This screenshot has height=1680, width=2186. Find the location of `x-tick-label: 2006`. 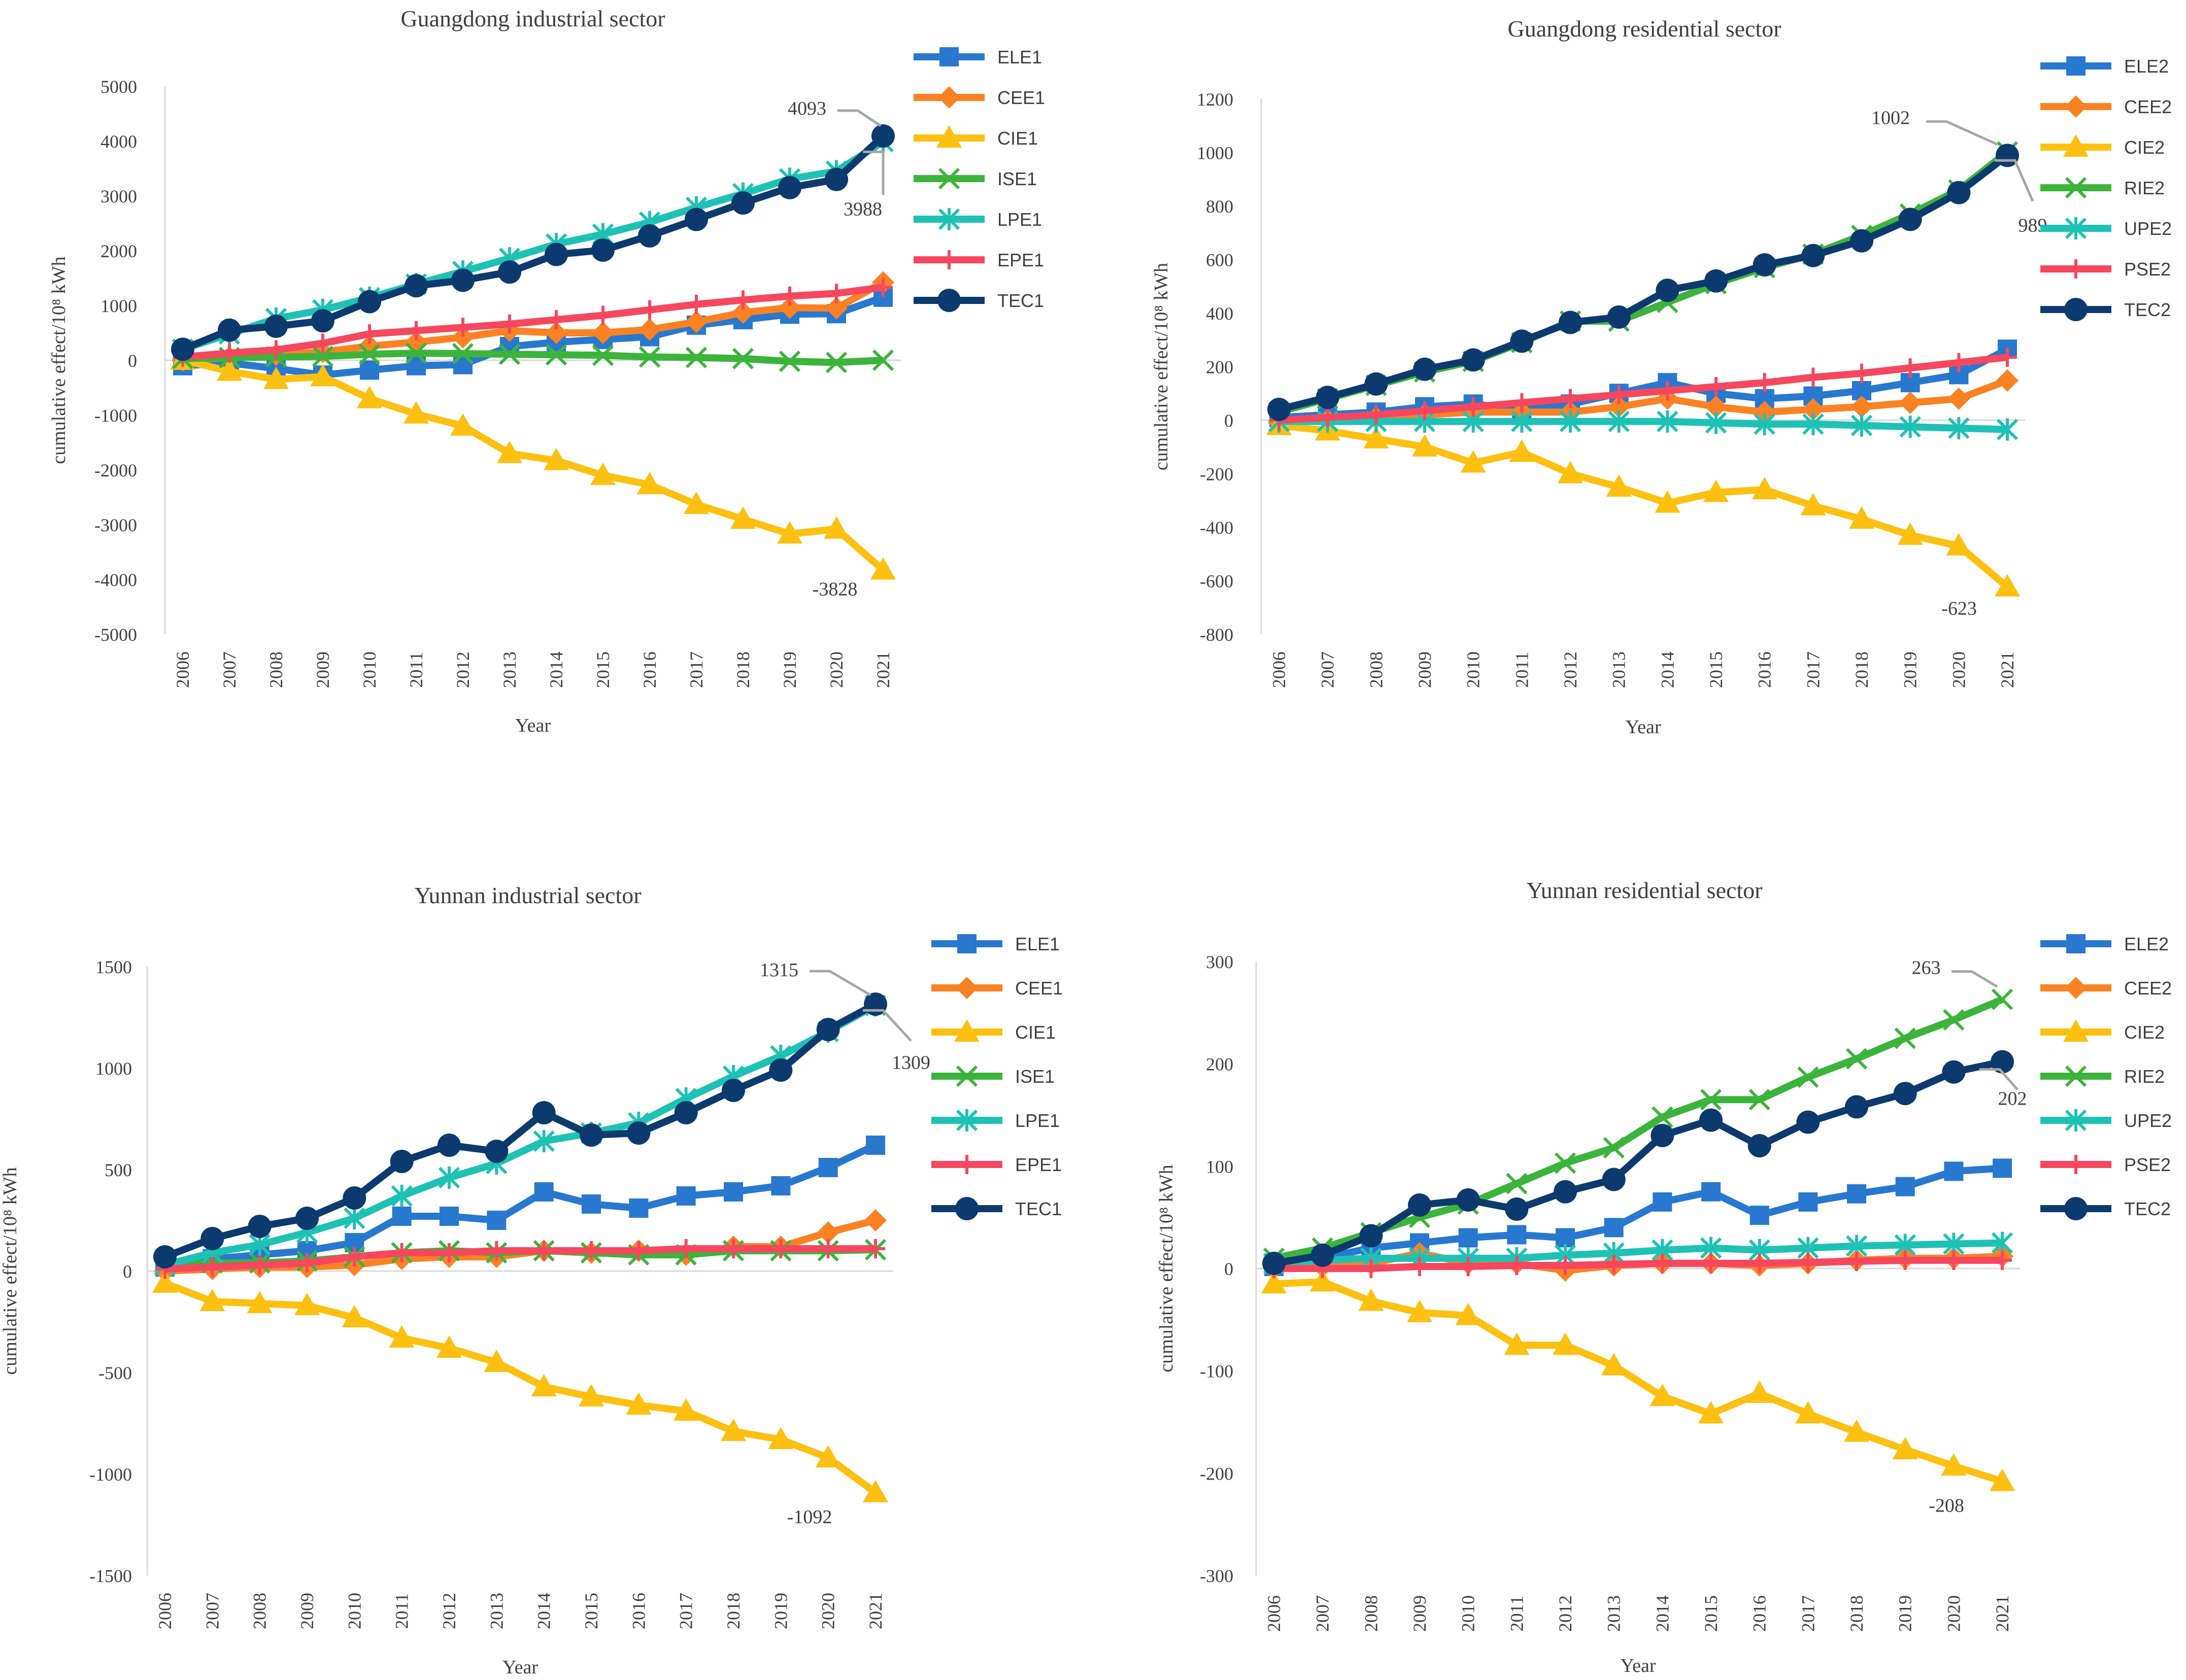

x-tick-label: 2006 is located at coordinates (183, 670).